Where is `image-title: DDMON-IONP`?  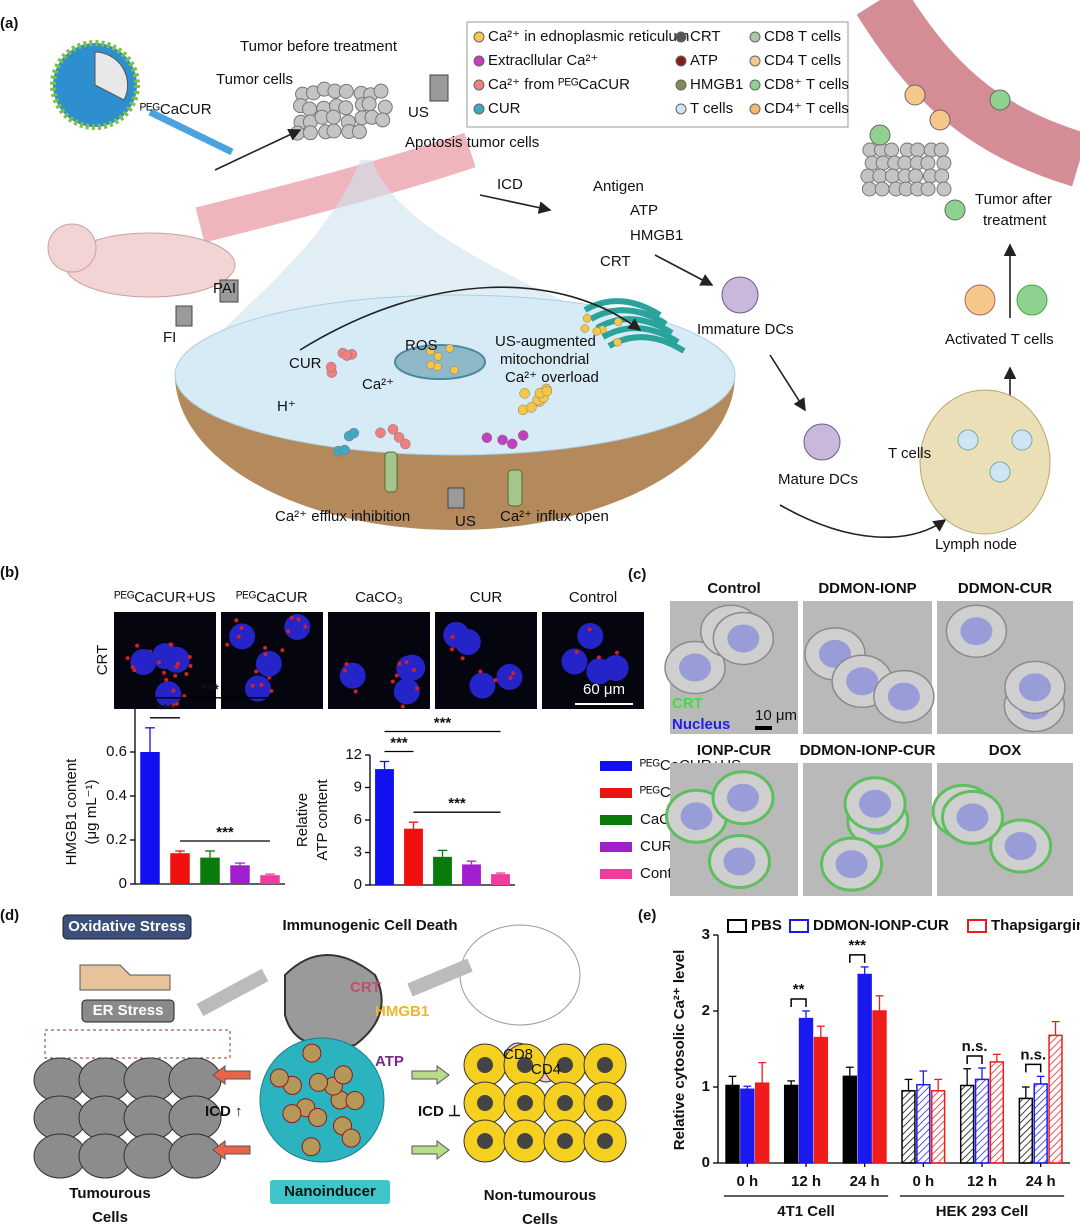
image-title: DDMON-IONP is located at coordinates (867, 588).